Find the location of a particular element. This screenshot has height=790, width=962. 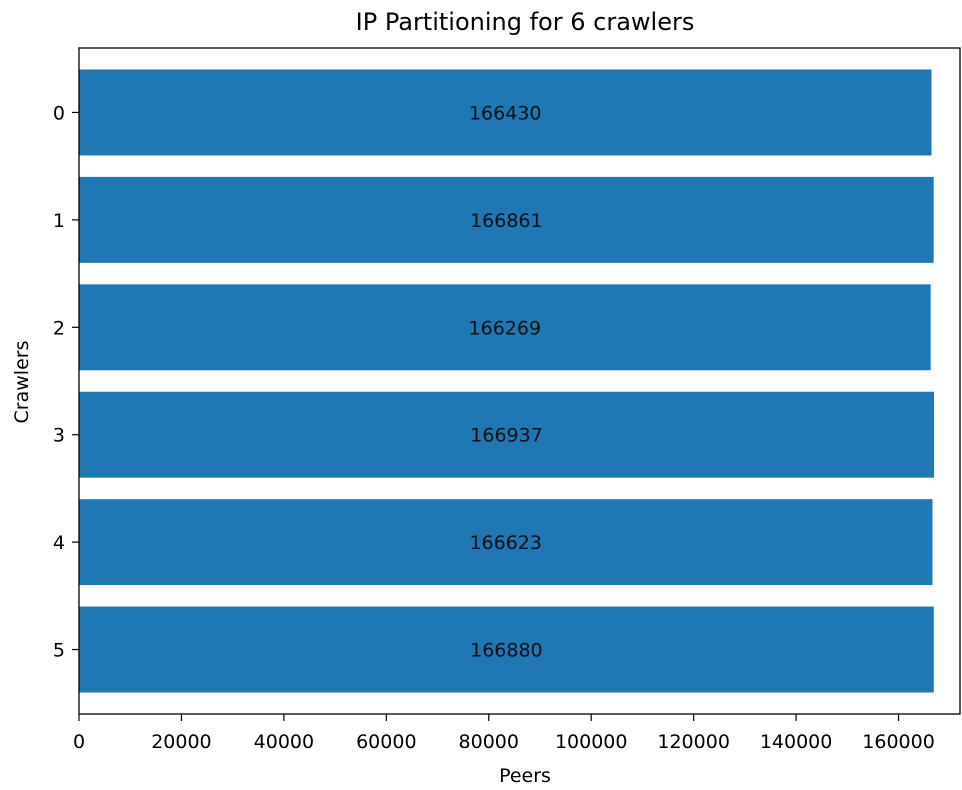

data-labels-group: 166430 166861 166269 166937 166623 166880 is located at coordinates (506, 381).